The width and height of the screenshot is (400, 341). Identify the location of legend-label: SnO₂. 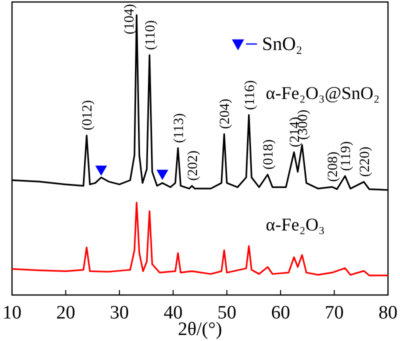
(282, 44).